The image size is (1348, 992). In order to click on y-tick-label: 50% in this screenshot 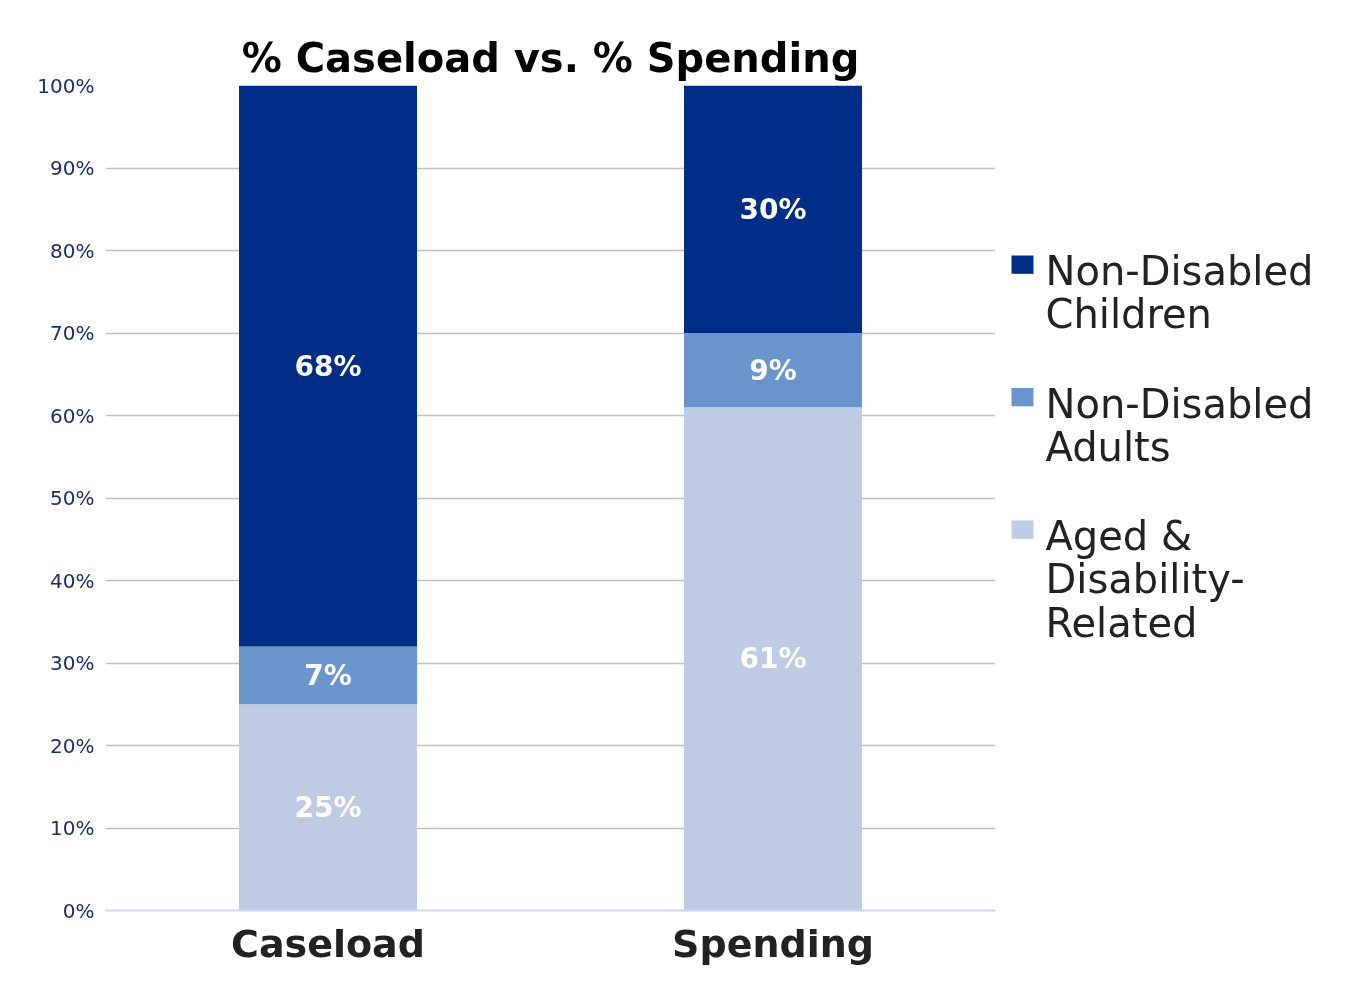, I will do `click(72, 498)`.